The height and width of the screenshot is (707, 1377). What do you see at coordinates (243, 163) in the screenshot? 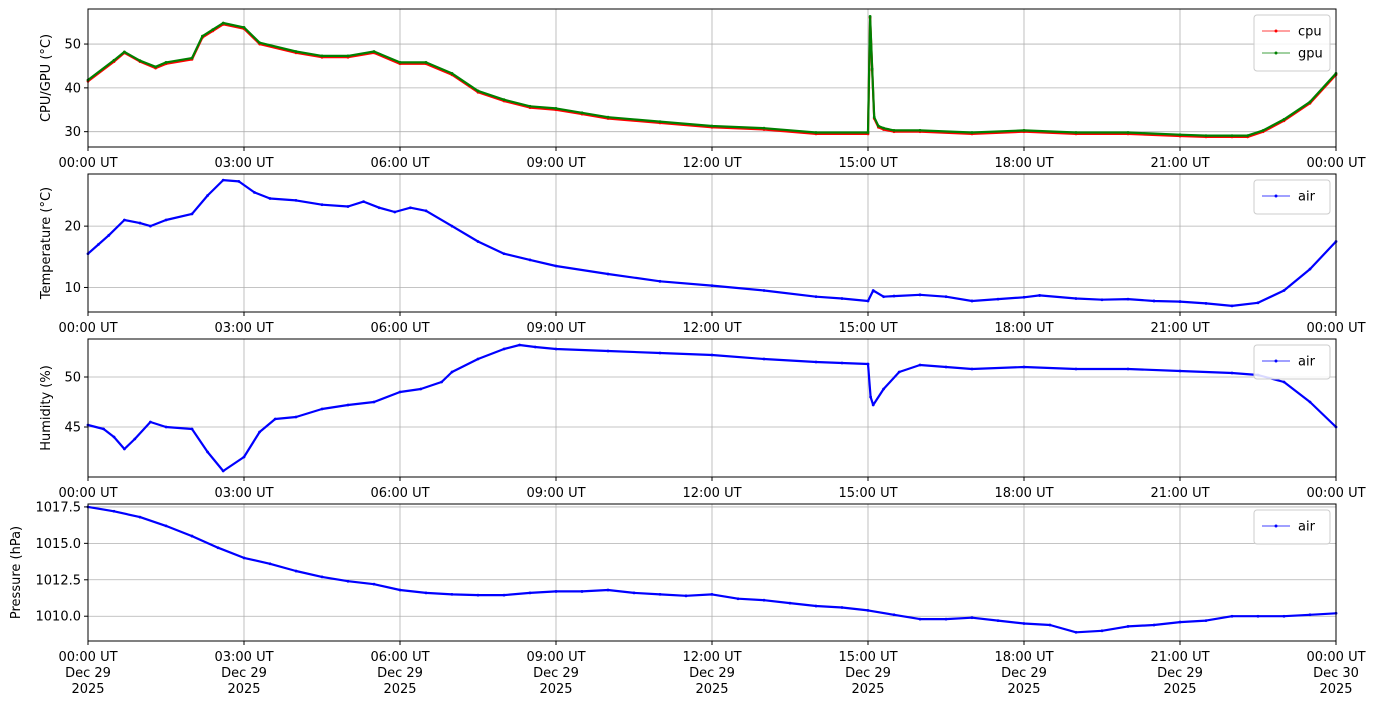
I see `x-tick-label: 03:00 UT` at bounding box center [243, 163].